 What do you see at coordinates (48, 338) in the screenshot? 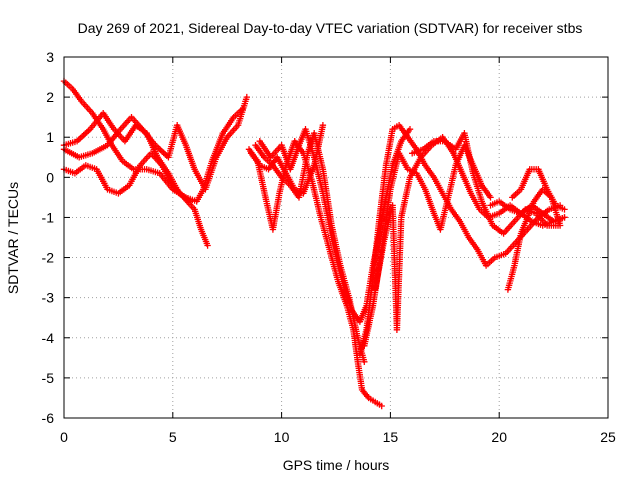
I see `y-tick-label: -4` at bounding box center [48, 338].